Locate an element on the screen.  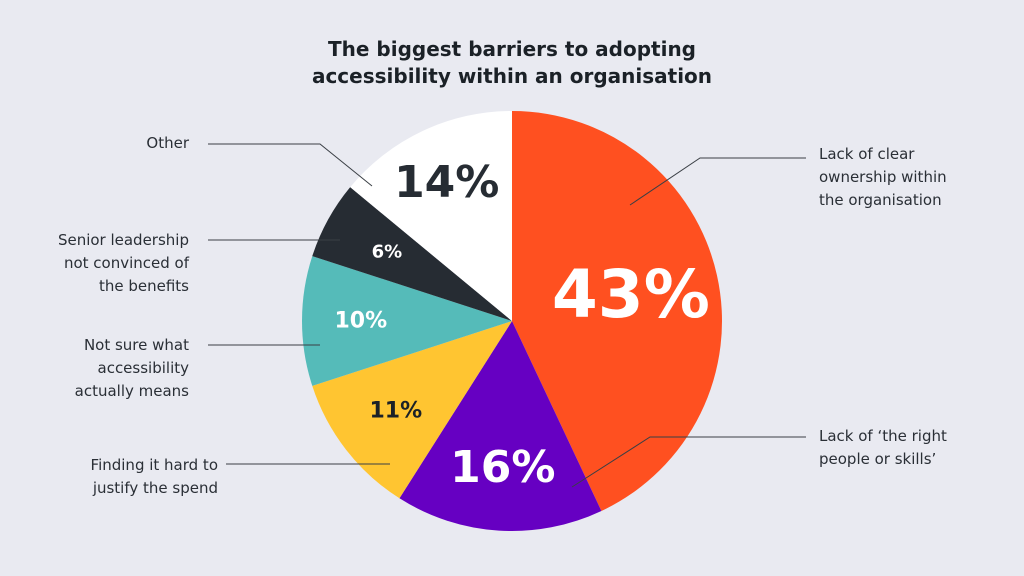
leader-line-skills is located at coordinates (688, 462).